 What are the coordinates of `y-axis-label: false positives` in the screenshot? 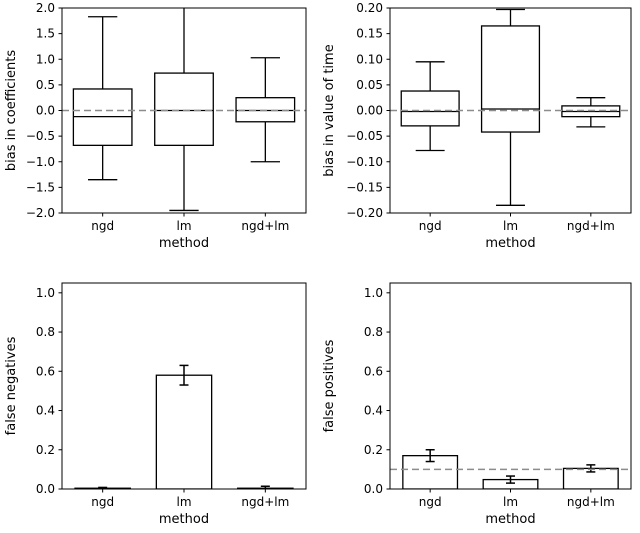 It's located at (329, 385).